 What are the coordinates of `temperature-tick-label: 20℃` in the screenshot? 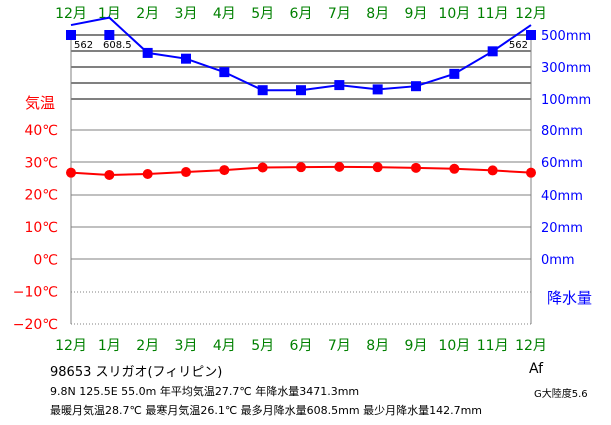 It's located at (41, 196).